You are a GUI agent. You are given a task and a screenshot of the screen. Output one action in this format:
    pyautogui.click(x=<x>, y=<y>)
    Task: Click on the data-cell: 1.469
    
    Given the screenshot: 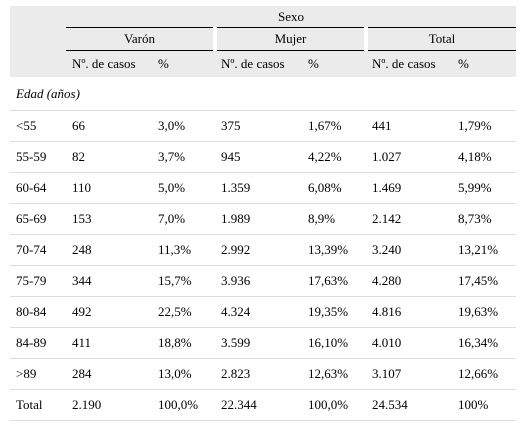 What is the action you would take?
    pyautogui.click(x=409, y=188)
    